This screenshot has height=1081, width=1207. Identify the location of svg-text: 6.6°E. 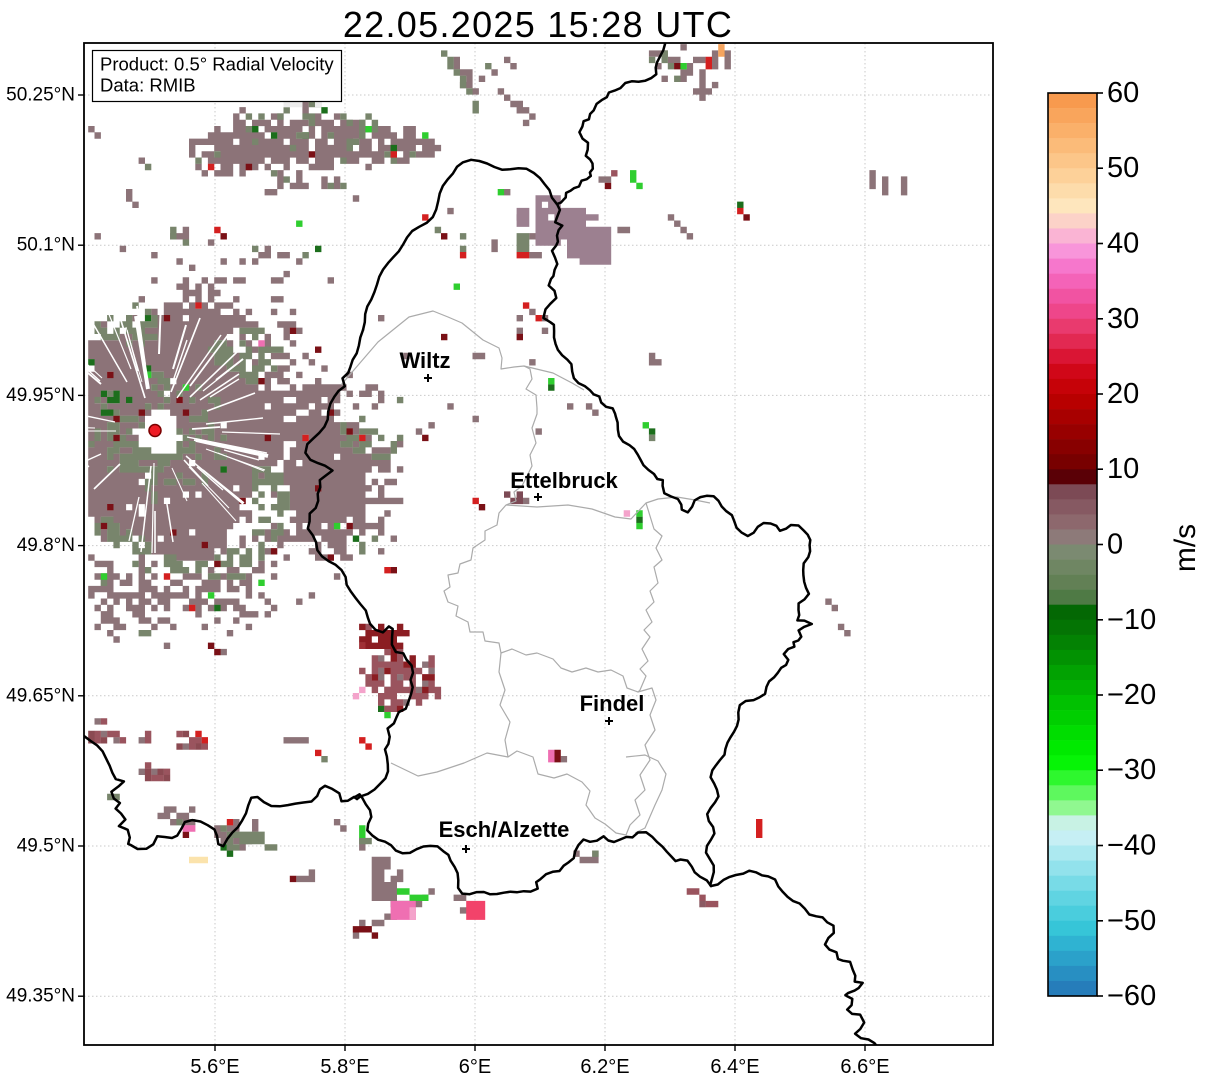
(864, 1067).